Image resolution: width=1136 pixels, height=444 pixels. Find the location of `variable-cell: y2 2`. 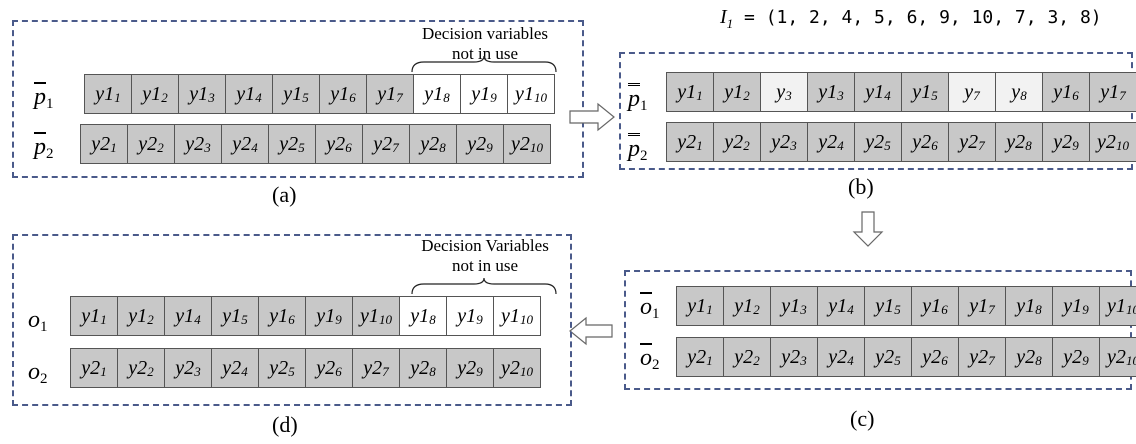

variable-cell: y2 2 is located at coordinates (747, 357).